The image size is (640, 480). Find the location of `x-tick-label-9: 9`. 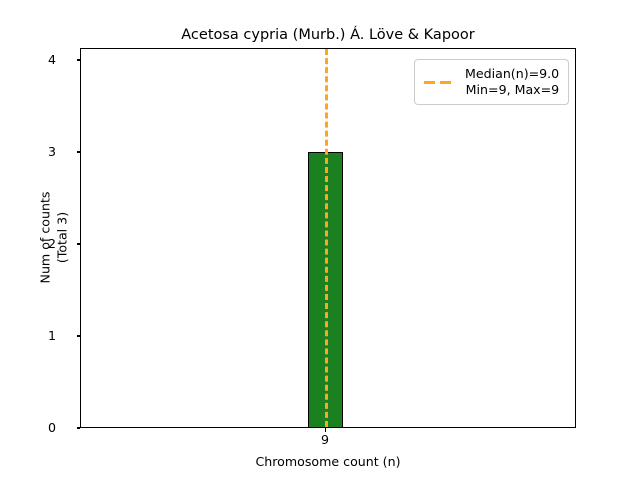

x-tick-label-9: 9 is located at coordinates (324, 439).